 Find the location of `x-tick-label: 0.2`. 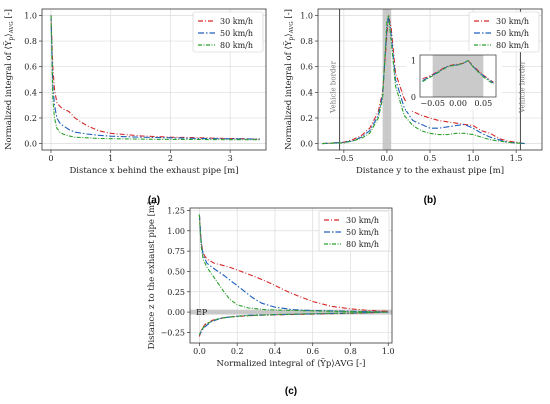

x-tick-label: 0.2 is located at coordinates (237, 351).